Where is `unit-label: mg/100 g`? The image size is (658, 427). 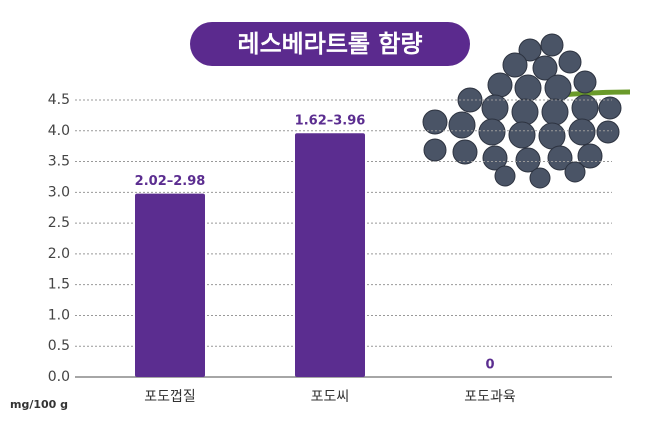 unit-label: mg/100 g is located at coordinates (39, 404).